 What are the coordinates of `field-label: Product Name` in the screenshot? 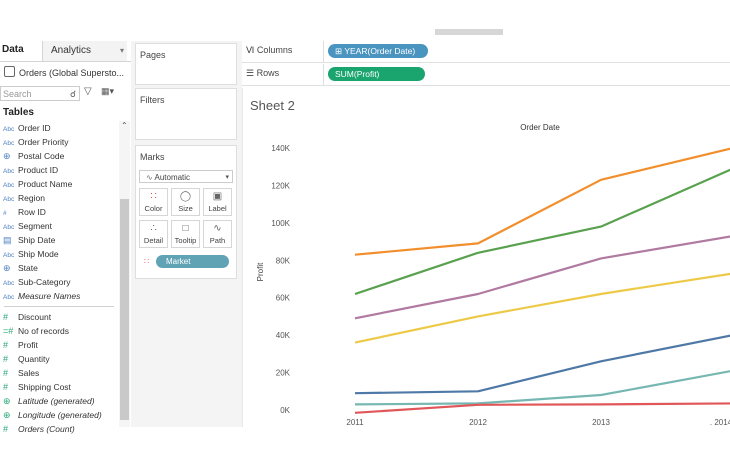 It's located at (45, 184).